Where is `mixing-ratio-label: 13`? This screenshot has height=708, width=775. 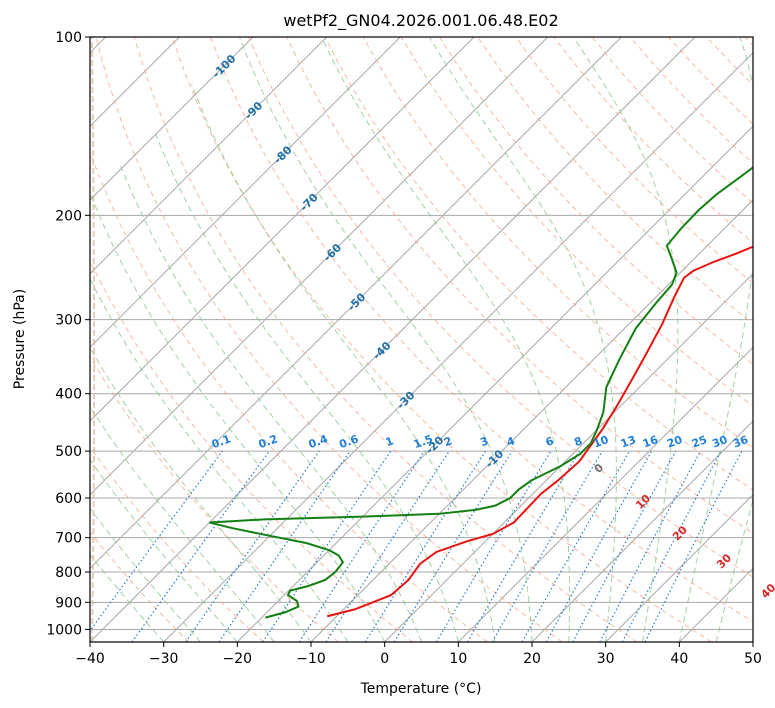 mixing-ratio-label: 13 is located at coordinates (628, 441).